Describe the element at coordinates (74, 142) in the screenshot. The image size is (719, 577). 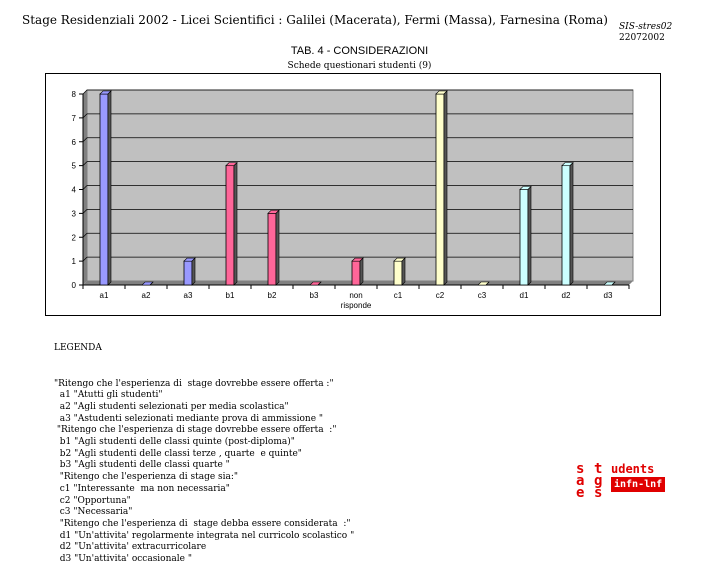
I see `y-tick-label: 6` at that location.